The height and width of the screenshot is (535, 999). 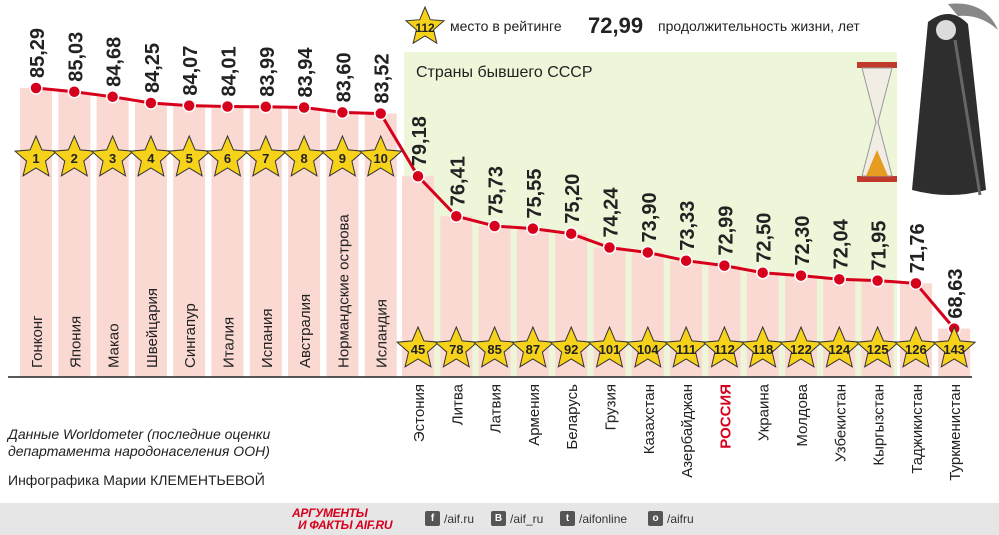 What do you see at coordinates (533, 349) in the screenshot?
I see `rank-number-ussr-3: 87` at bounding box center [533, 349].